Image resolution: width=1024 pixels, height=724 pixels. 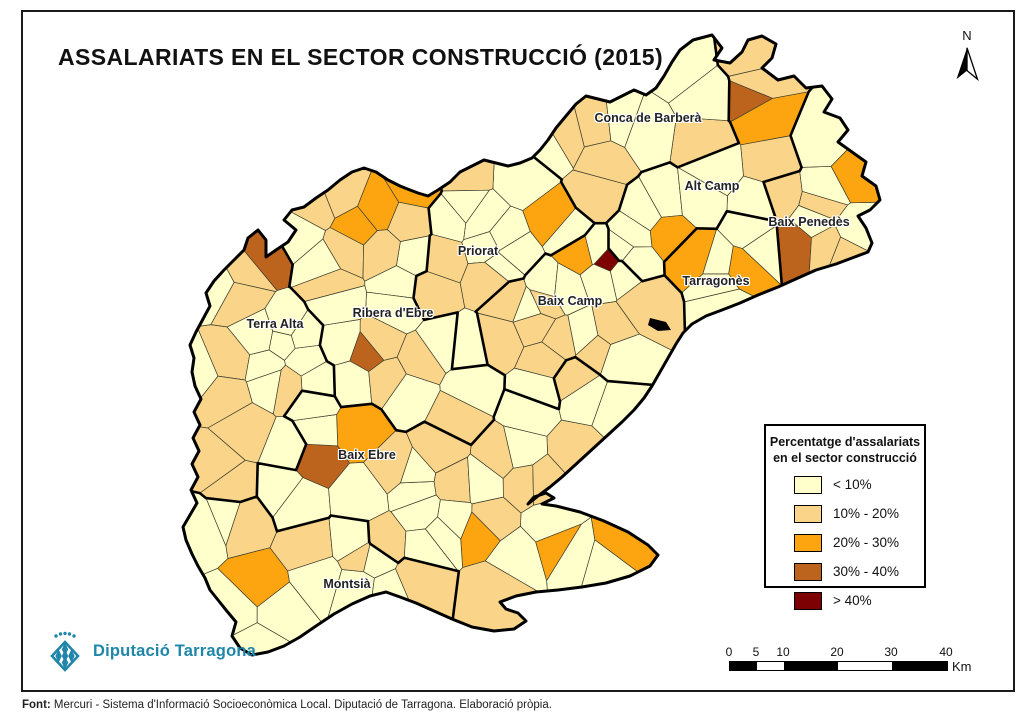 I want to click on legend-rows: < 10% 10% - 20% 20% - 30% 30% - 40% > 40%, so click(x=845, y=542).